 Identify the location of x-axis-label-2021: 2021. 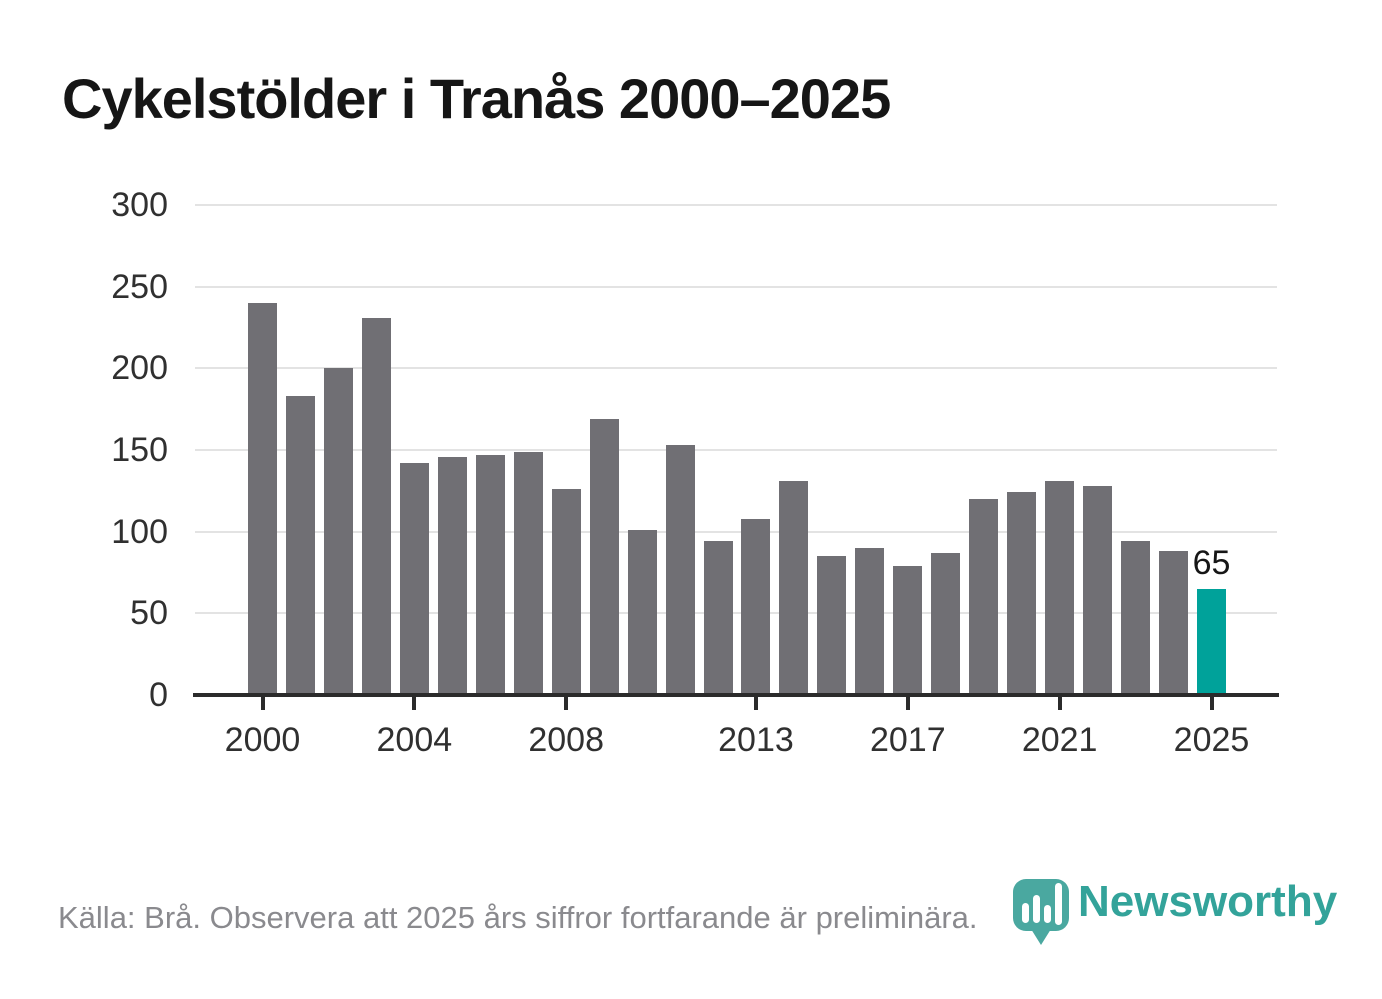
(1059, 740).